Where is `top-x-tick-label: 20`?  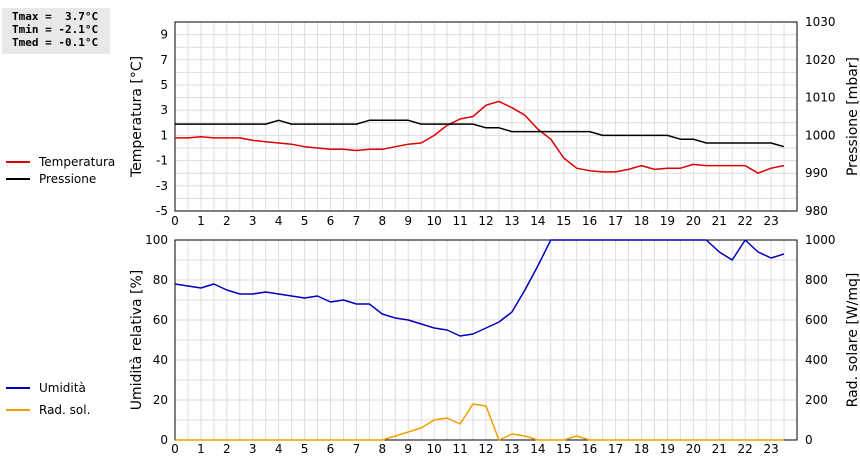 top-x-tick-label: 20 is located at coordinates (693, 221).